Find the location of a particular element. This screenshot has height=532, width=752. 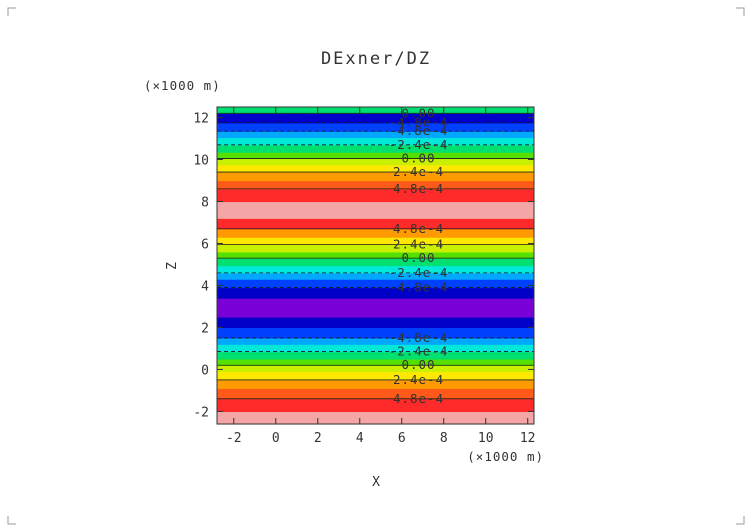

x-tick-label-1: 0 is located at coordinates (276, 438).